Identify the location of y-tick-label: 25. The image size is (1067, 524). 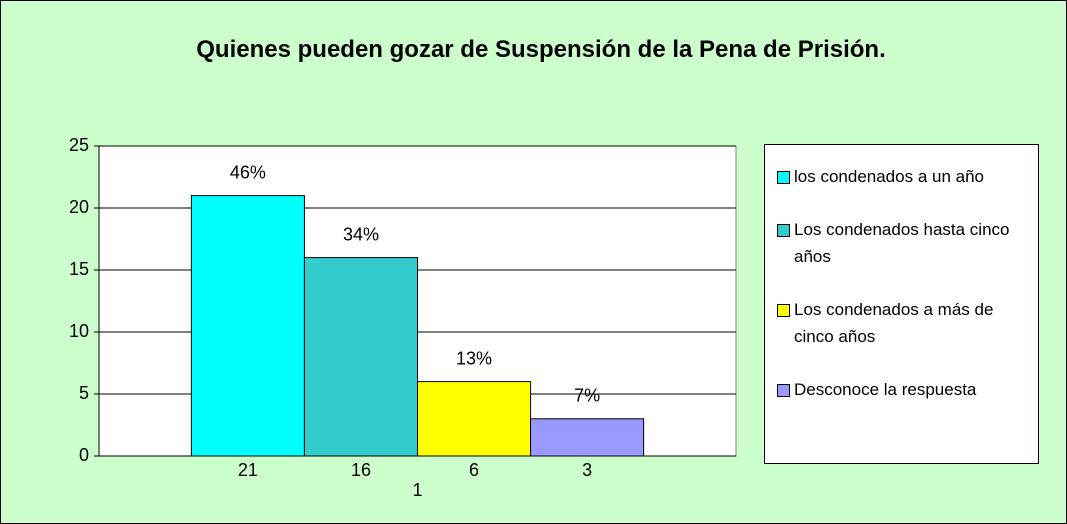
(79, 145).